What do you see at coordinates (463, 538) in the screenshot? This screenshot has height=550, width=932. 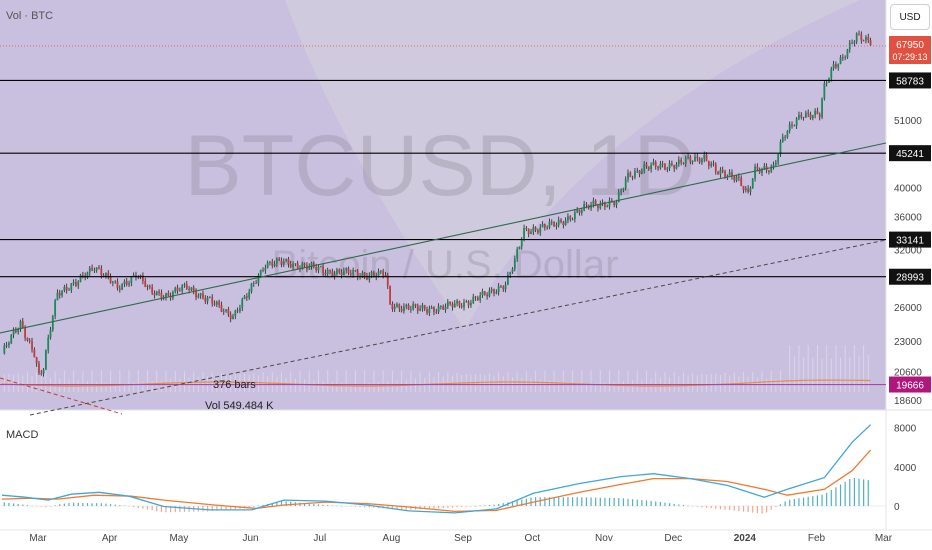 I see `time-axis-label: Sep` at bounding box center [463, 538].